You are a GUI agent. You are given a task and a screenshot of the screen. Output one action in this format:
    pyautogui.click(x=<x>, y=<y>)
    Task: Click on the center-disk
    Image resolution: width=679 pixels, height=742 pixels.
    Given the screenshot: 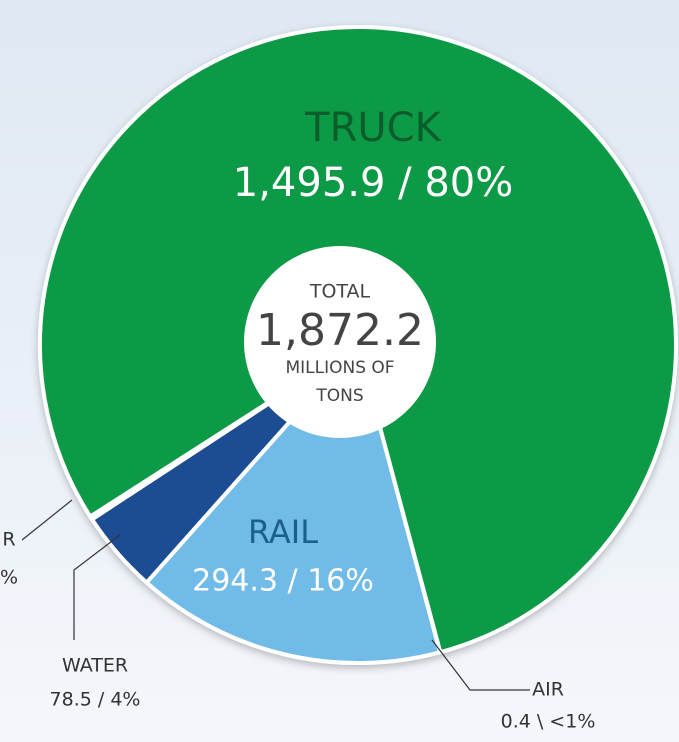 What is the action you would take?
    pyautogui.click(x=340, y=342)
    